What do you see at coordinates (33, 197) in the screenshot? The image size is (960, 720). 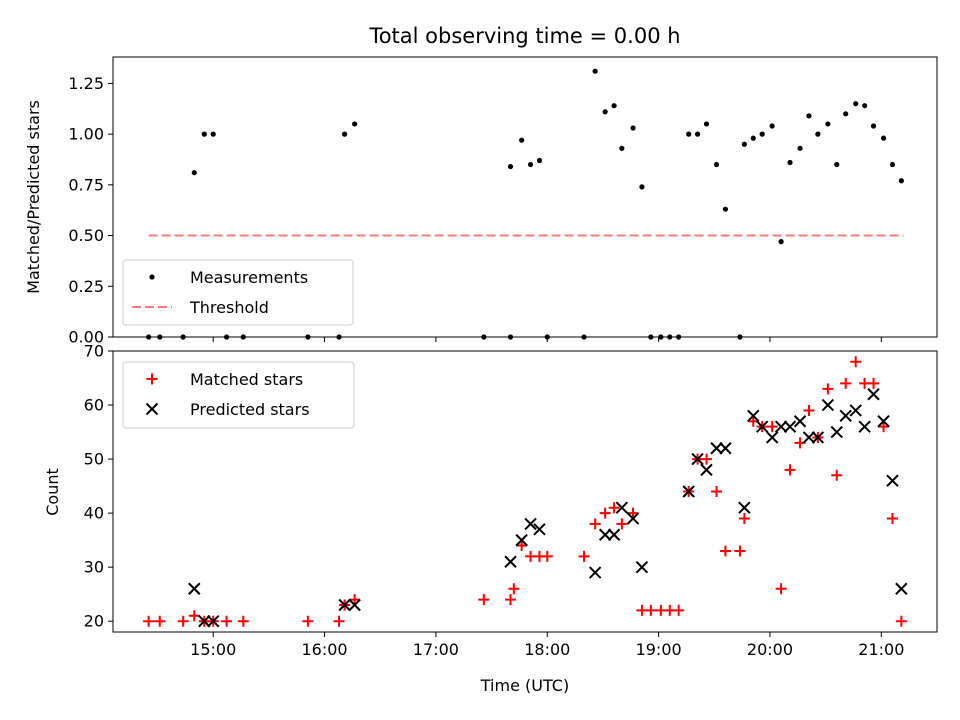 I see `y-axis-label: Matched/Predicted stars` at bounding box center [33, 197].